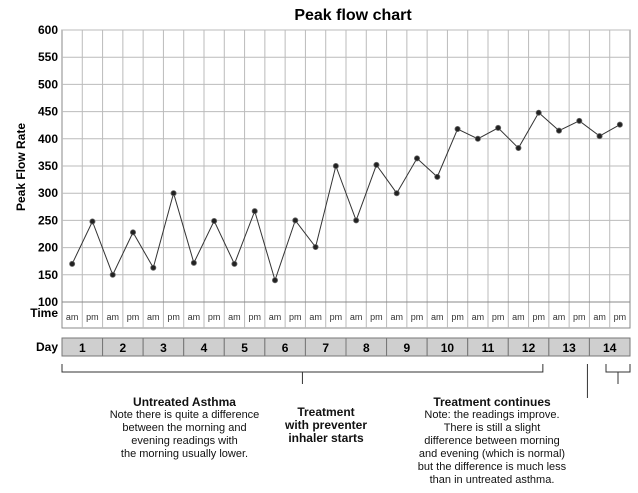 The width and height of the screenshot is (638, 493). What do you see at coordinates (285, 348) in the screenshot?
I see `day-label-5: 6` at bounding box center [285, 348].